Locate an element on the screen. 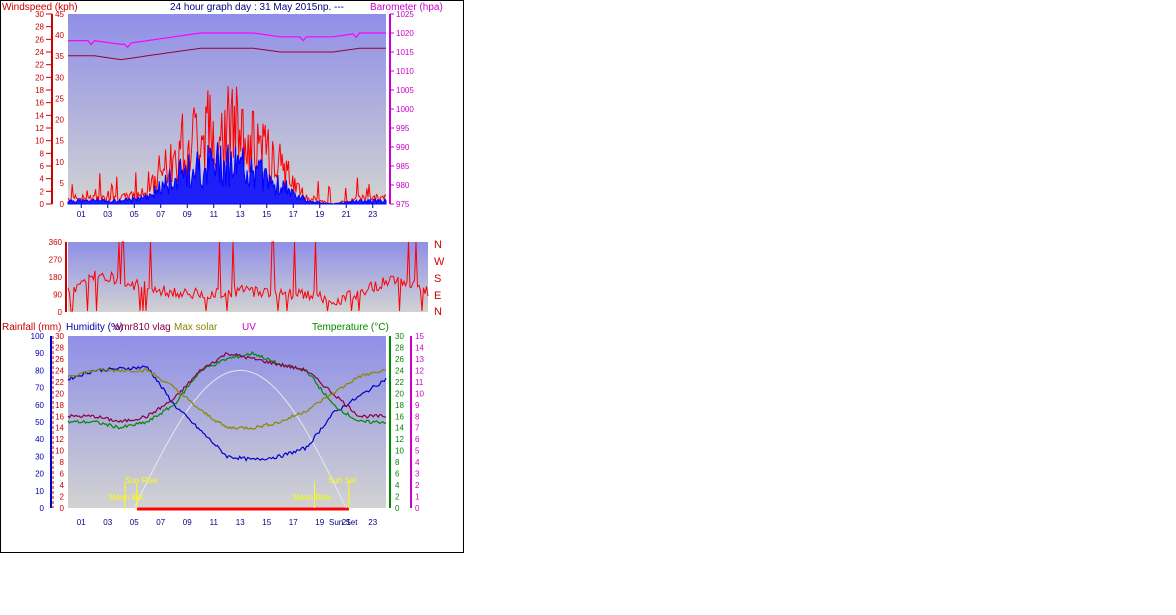 The height and width of the screenshot is (615, 1176). wind-inner-tick-label: 0 is located at coordinates (62, 204).